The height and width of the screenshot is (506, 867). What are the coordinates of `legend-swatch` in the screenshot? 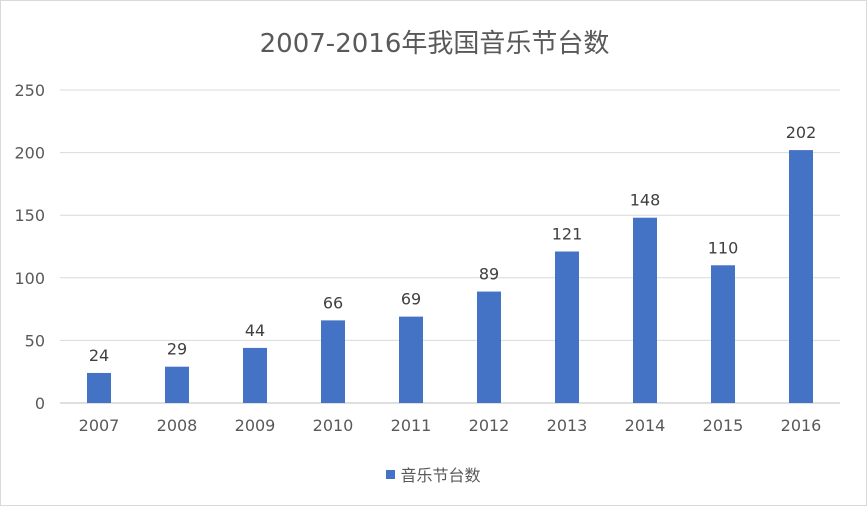 It's located at (391, 474).